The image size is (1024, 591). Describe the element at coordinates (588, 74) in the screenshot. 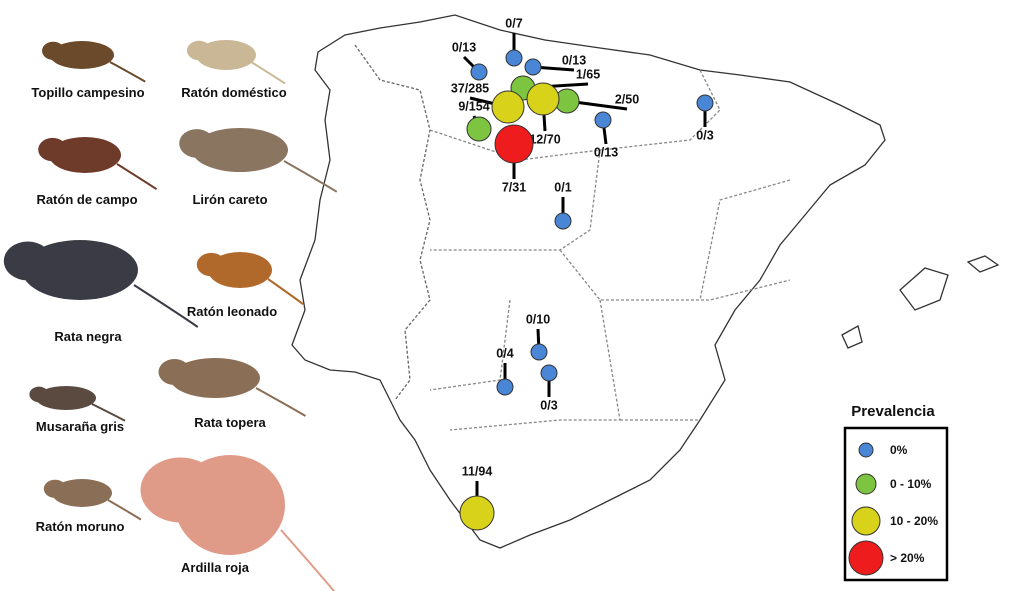

I see `site-label: 1/65` at that location.